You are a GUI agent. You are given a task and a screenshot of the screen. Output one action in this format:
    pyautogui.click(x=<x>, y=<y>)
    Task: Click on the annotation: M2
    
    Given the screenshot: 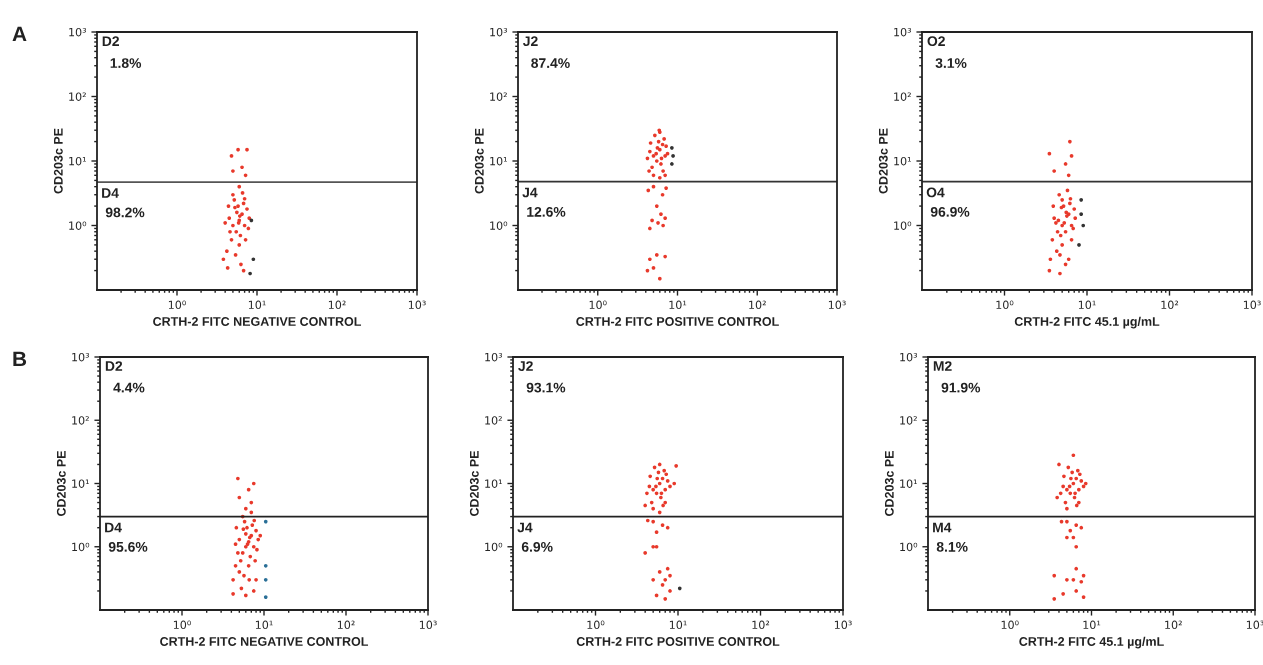 What is the action you would take?
    pyautogui.click(x=942, y=366)
    